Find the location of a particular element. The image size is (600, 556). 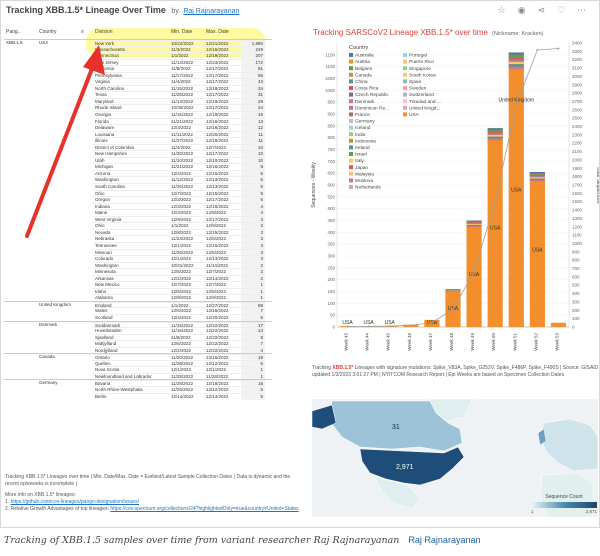

table-row: Wales 12/6/2022 12/16/2022 7 is located at coordinates (138, 311).